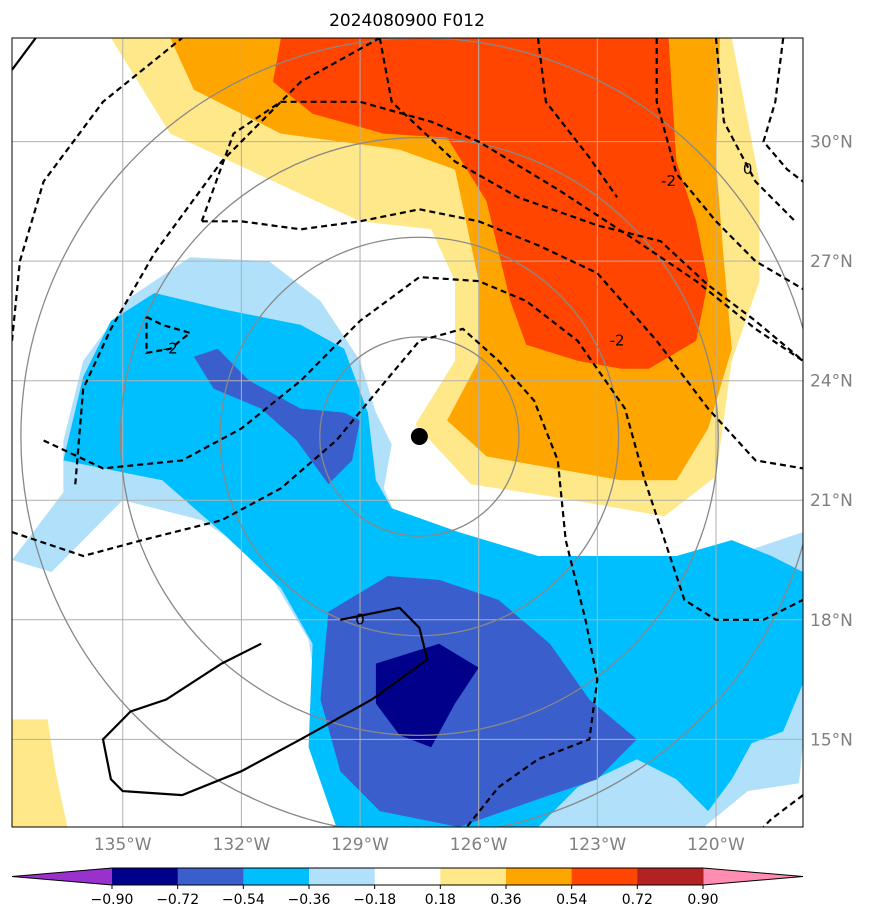 Image resolution: width=873 pixels, height=924 pixels. Describe the element at coordinates (374, 900) in the screenshot. I see `colorbar-label-5: −0.18` at that location.